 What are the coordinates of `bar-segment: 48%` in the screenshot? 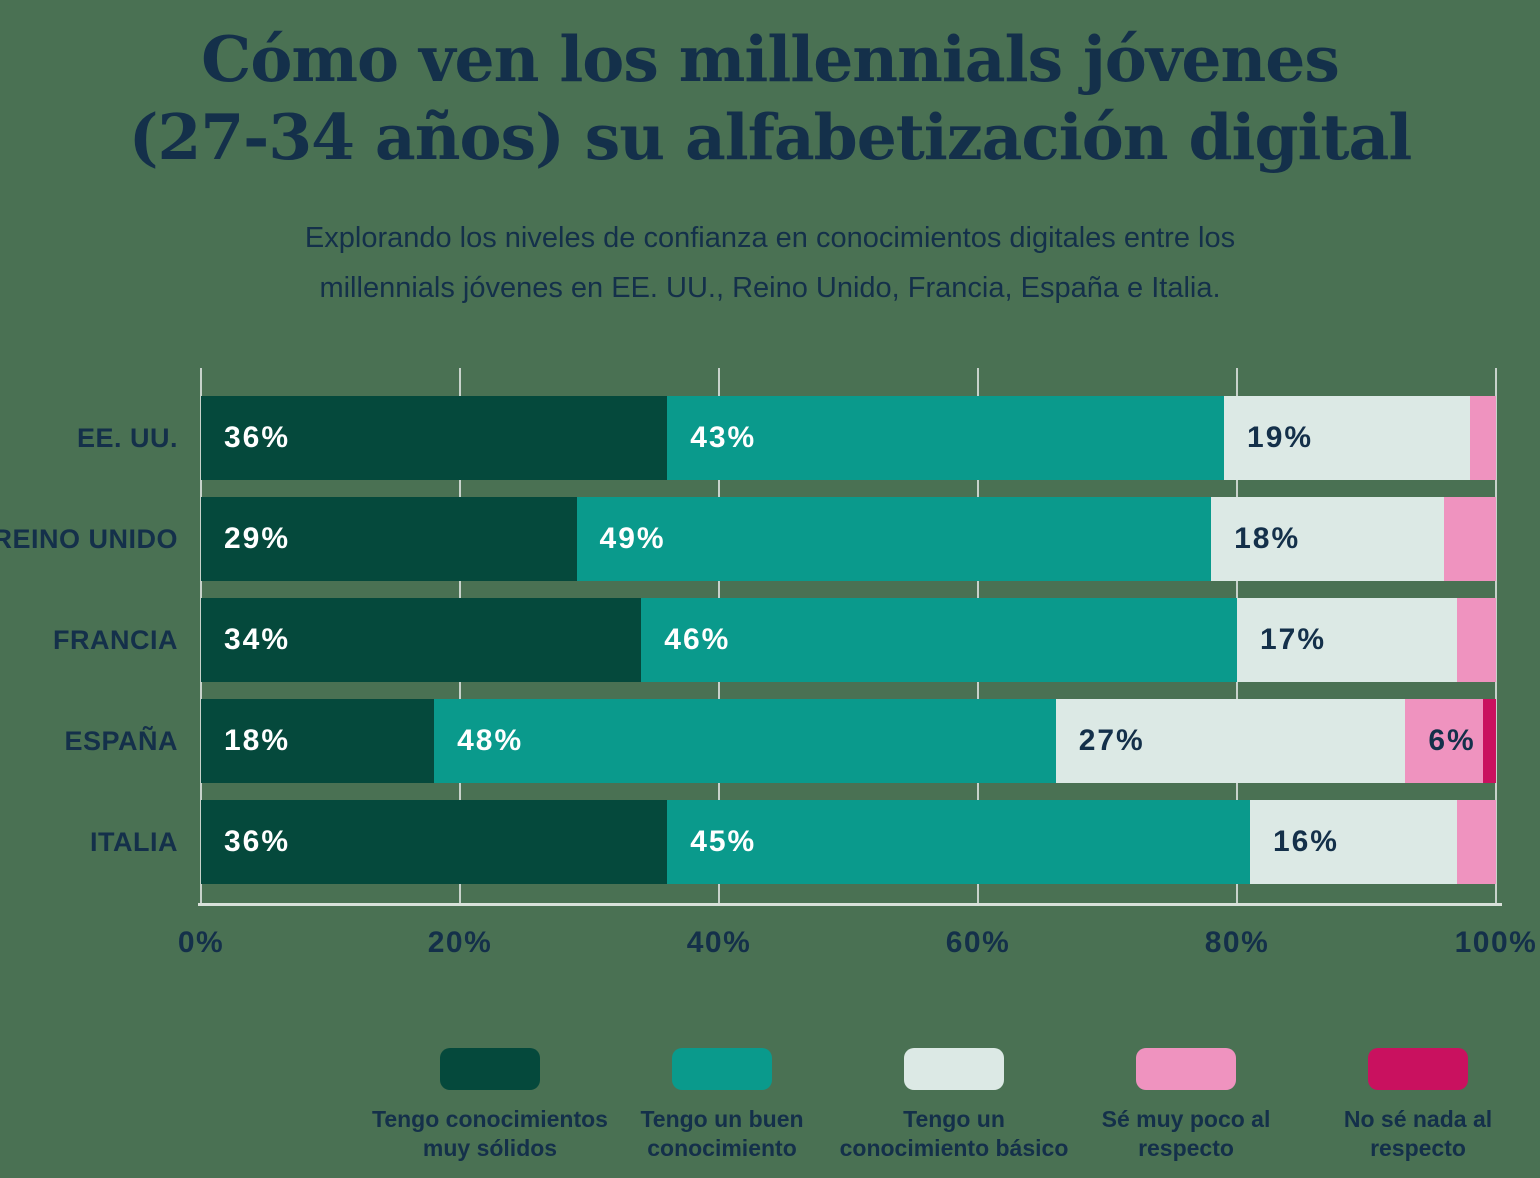 It's located at (745, 741).